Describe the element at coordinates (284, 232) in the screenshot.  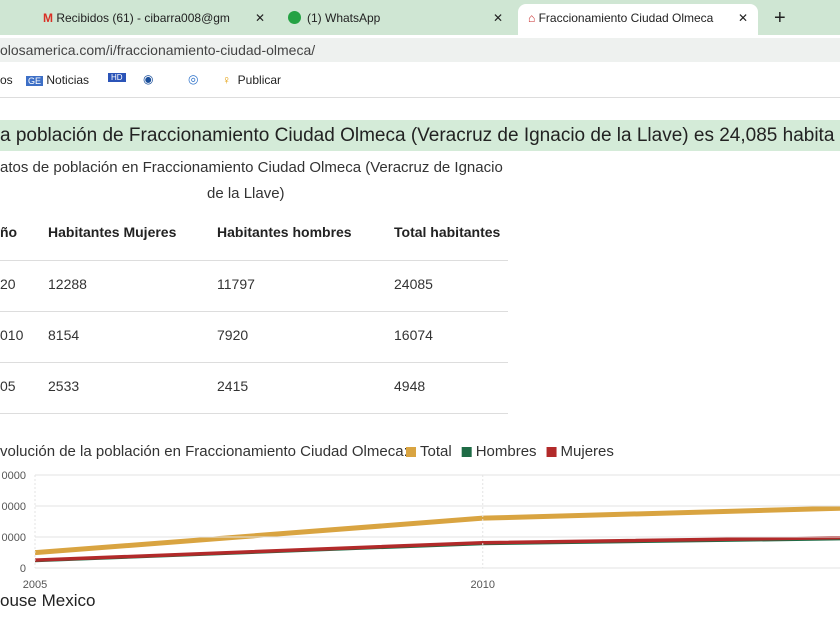
I see `column-header: Habitantes hombres` at that location.